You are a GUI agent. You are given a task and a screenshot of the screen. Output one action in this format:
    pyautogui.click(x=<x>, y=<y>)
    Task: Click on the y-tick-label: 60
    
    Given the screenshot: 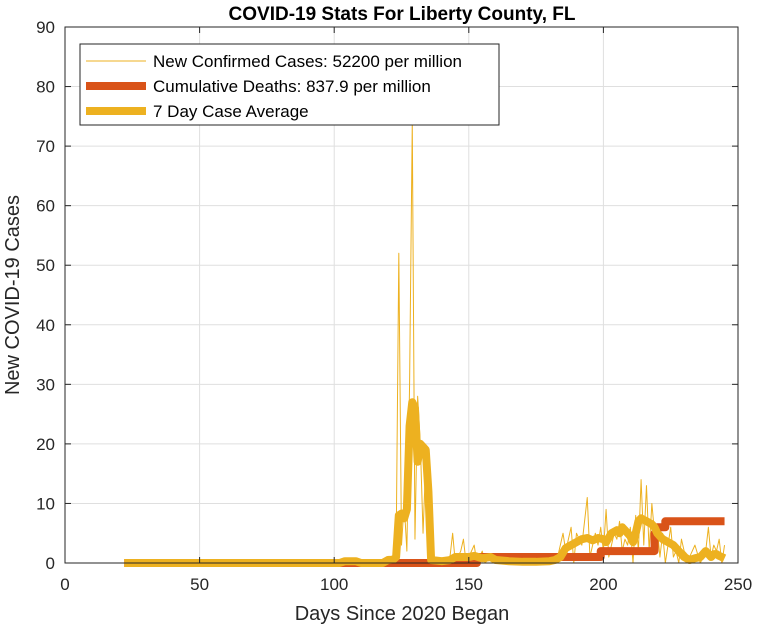 What is the action you would take?
    pyautogui.click(x=45, y=206)
    